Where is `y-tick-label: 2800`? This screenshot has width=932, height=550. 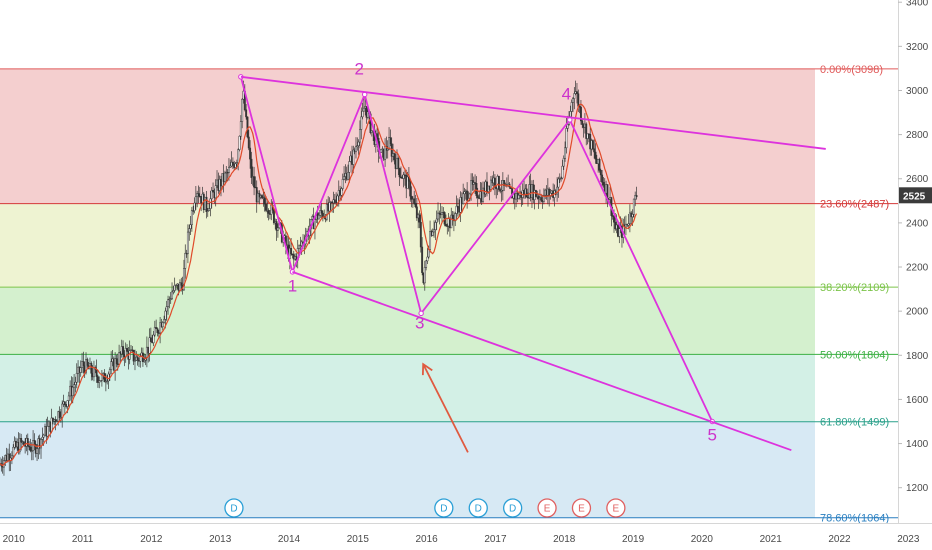 y-tick-label: 2800 is located at coordinates (917, 135).